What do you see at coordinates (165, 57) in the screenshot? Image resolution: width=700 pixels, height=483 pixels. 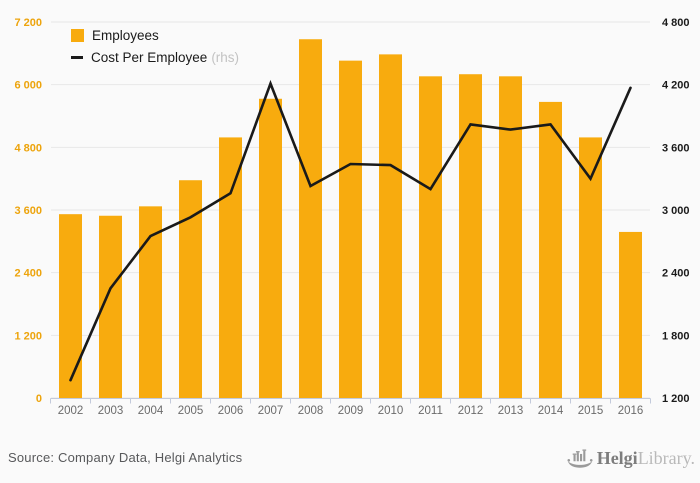 I see `legend-cost-label: Cost Per Employee (rhs)` at bounding box center [165, 57].